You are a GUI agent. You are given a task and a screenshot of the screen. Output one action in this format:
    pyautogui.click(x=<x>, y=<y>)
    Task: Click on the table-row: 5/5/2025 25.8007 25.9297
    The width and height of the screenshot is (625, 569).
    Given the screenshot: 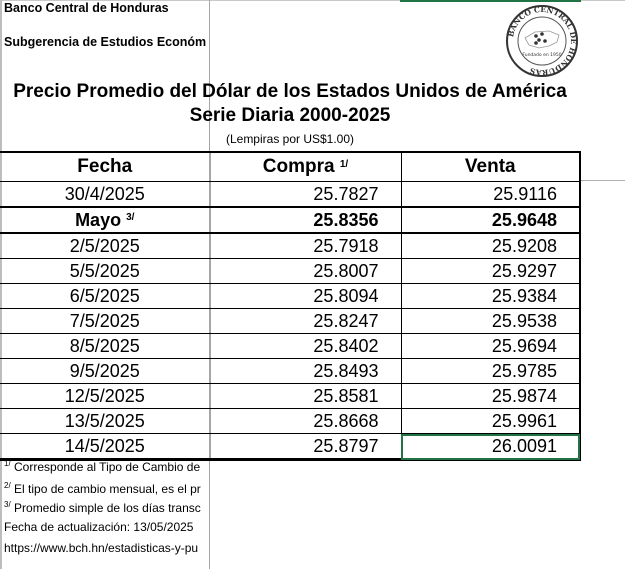 What is the action you would take?
    pyautogui.click(x=290, y=271)
    